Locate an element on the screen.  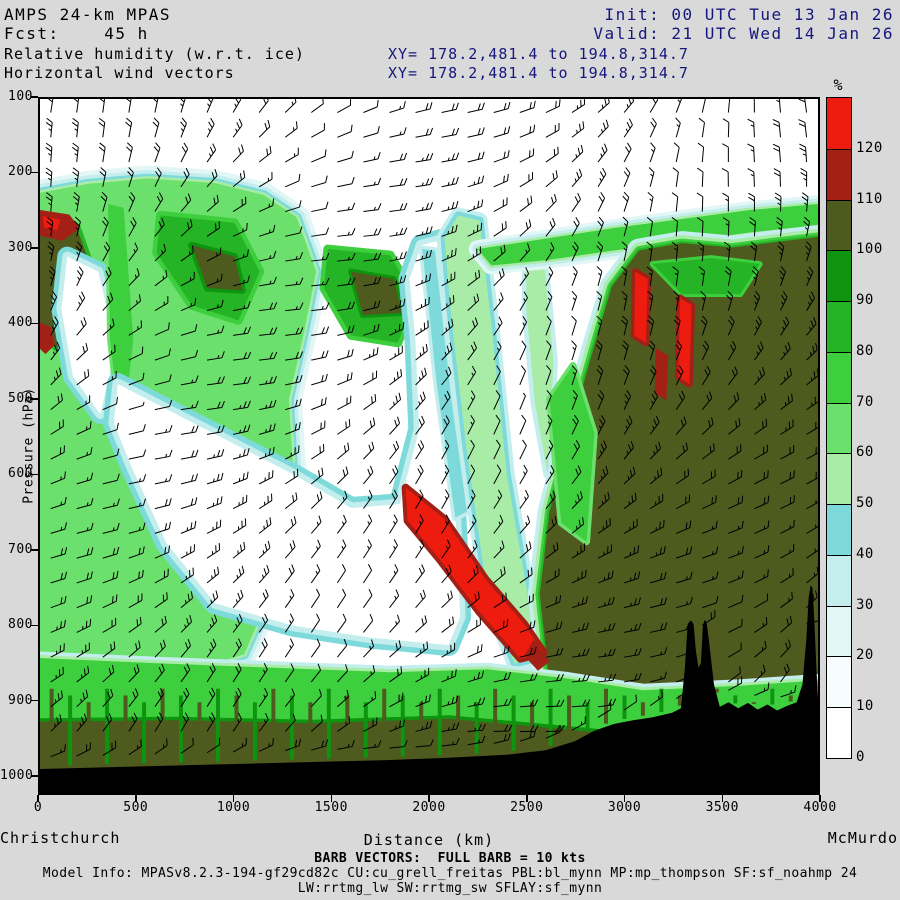
rh-region-left-edge-darkred2 is located at coordinates (47, 338).